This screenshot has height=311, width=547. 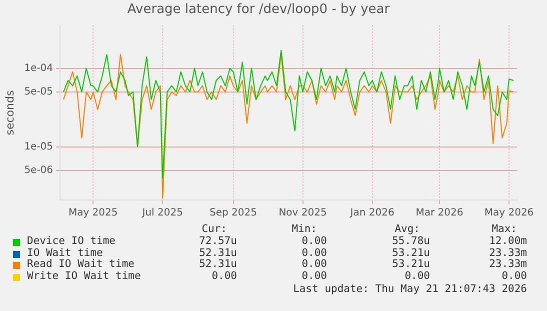 What do you see at coordinates (84, 276) in the screenshot?
I see `legend-label: Write IO Wait time` at bounding box center [84, 276].